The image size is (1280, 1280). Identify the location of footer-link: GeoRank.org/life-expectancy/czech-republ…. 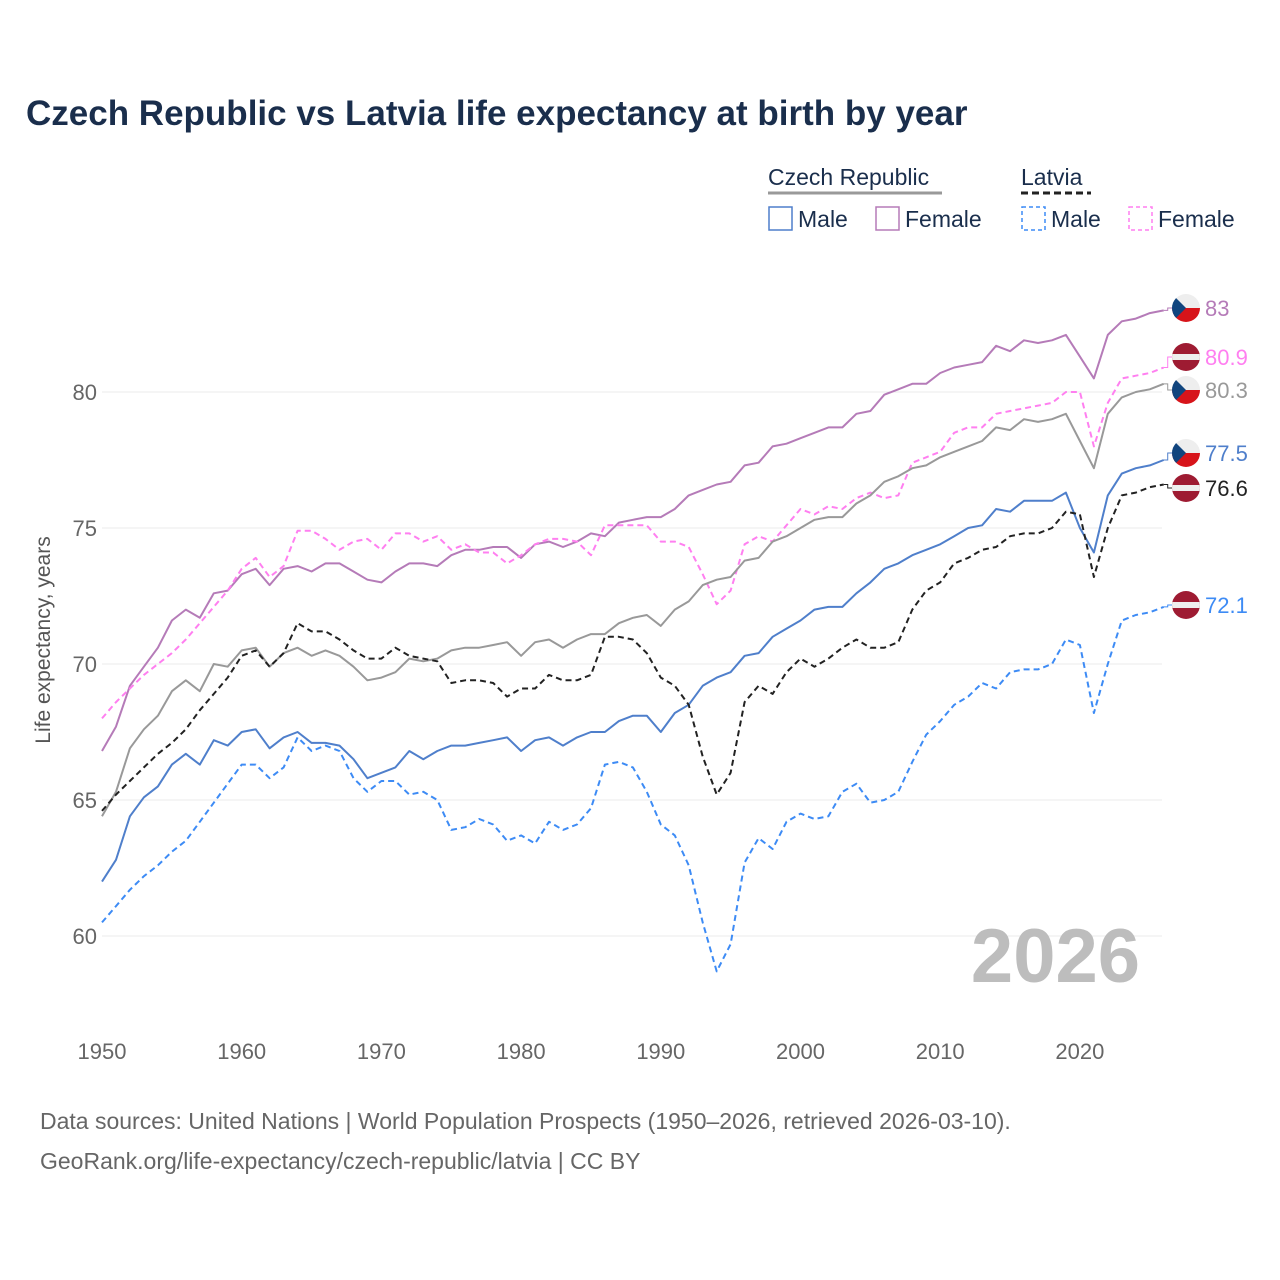
(340, 1161).